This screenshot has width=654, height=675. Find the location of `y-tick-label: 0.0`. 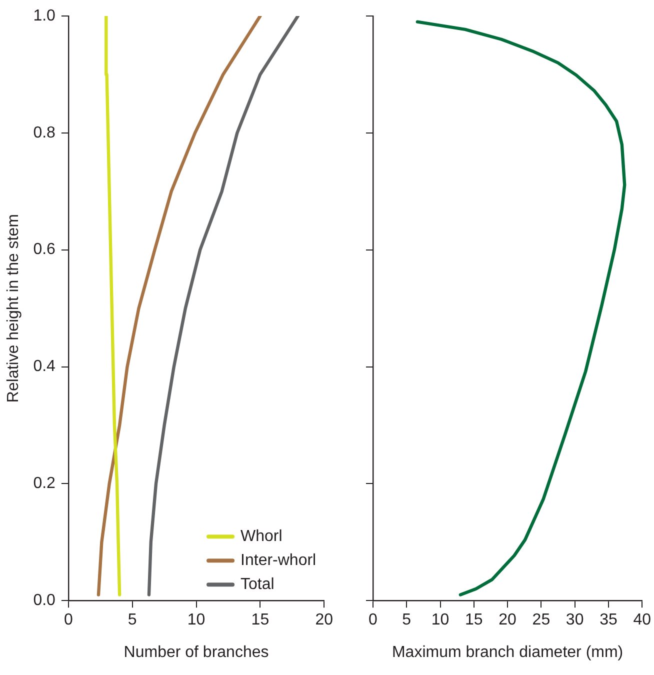

y-tick-label: 0.0 is located at coordinates (44, 601).